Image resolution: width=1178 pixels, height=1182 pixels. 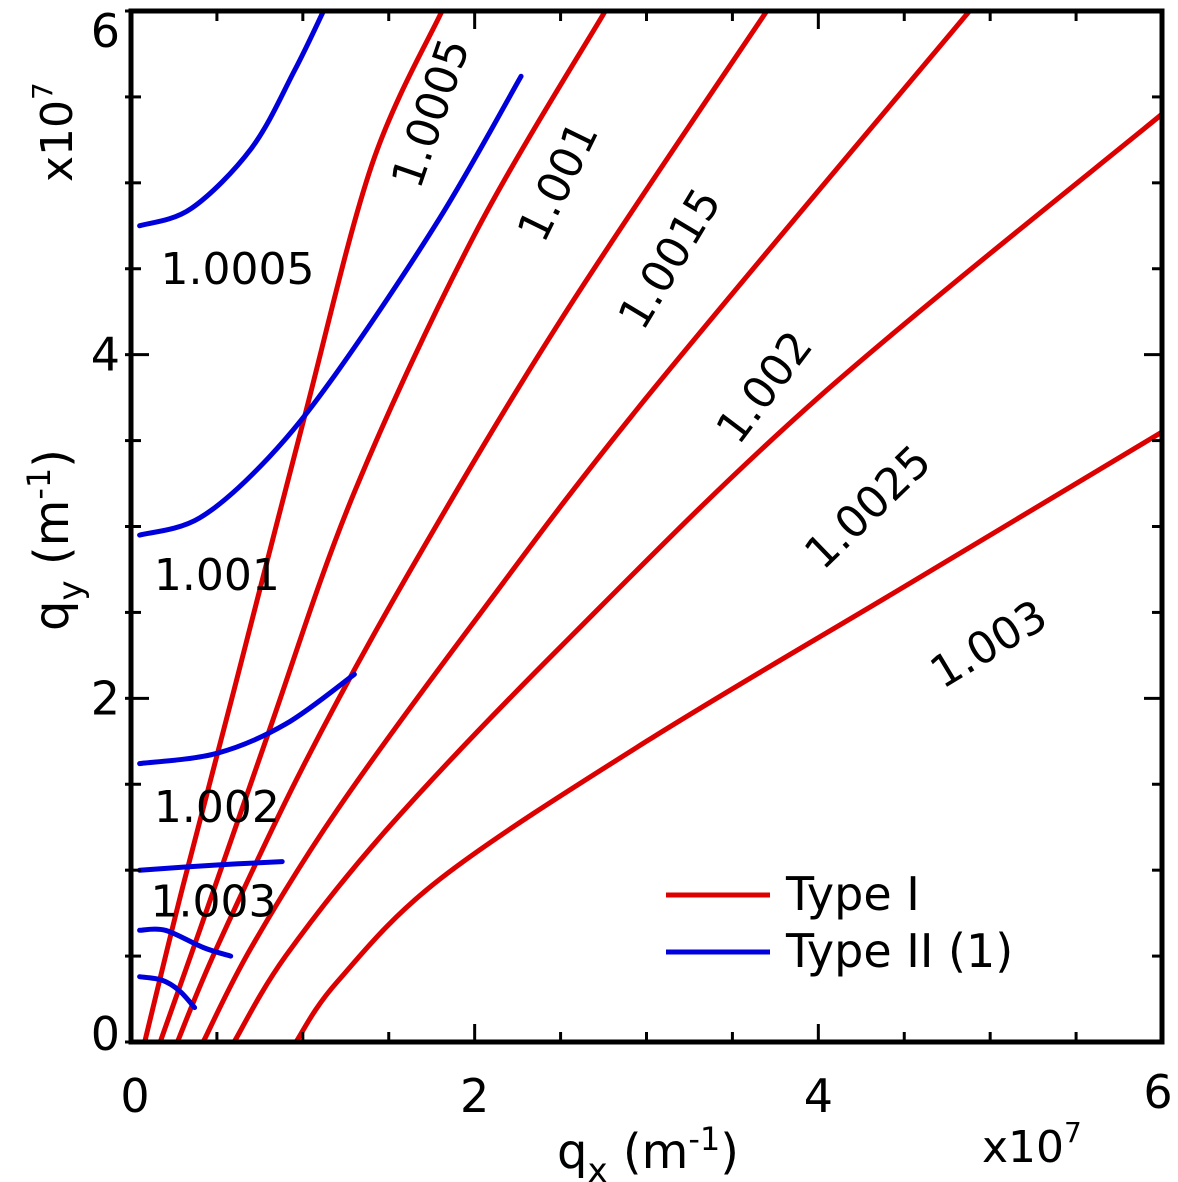 What do you see at coordinates (1032, 1144) in the screenshot?
I see `x-axis-multiplier: x107` at bounding box center [1032, 1144].